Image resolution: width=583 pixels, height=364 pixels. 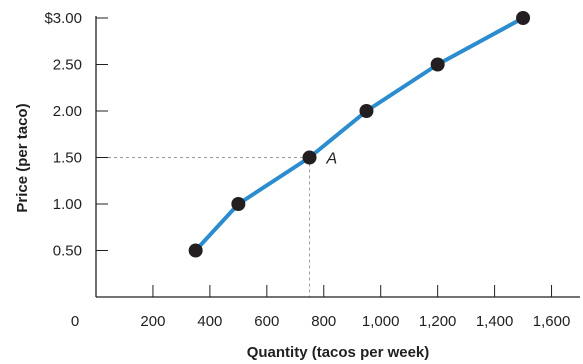 What do you see at coordinates (67, 65) in the screenshot?
I see `y-tick-label-2.5: 2.50` at bounding box center [67, 65].